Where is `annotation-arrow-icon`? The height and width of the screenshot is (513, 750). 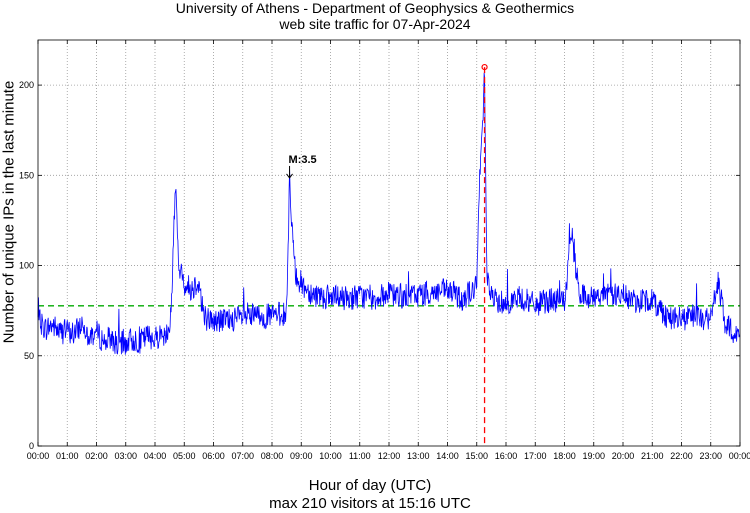
annotation-arrow-icon is located at coordinates (289, 176).